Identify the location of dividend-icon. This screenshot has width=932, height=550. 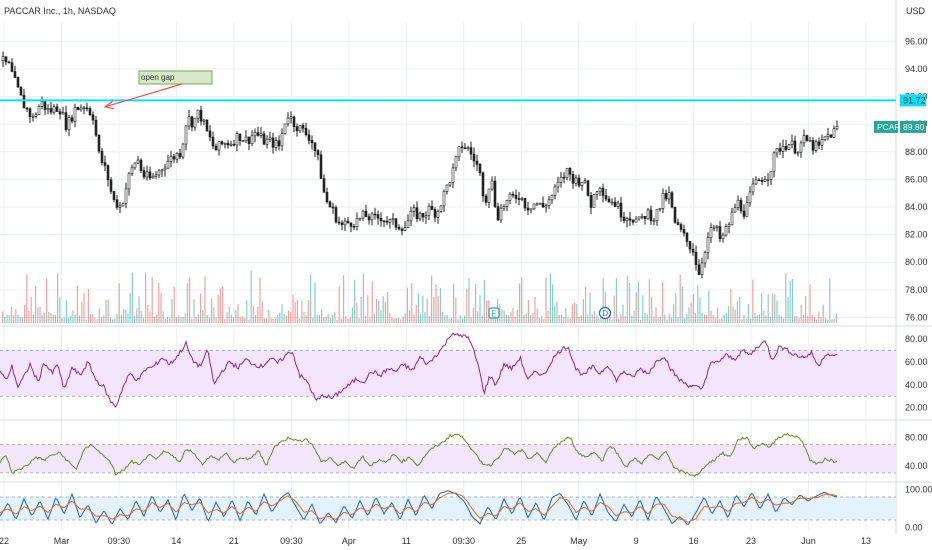
(605, 313).